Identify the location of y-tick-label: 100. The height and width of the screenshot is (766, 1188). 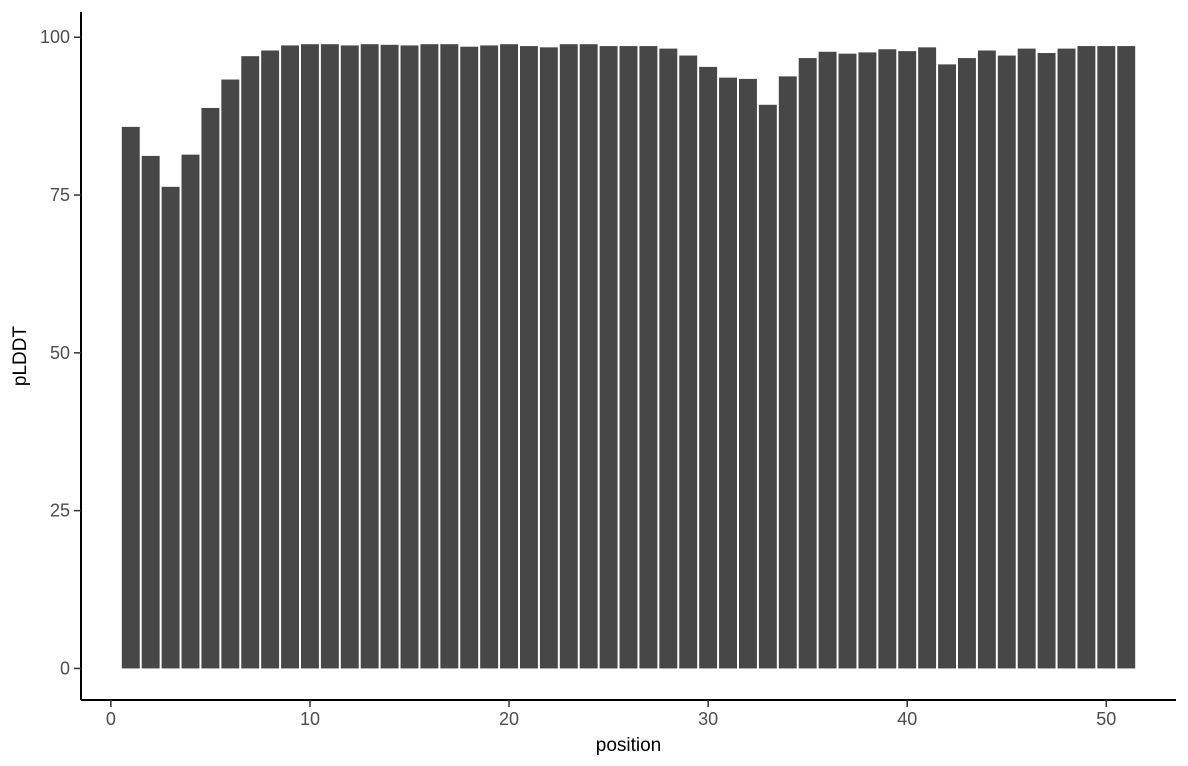
(55, 37).